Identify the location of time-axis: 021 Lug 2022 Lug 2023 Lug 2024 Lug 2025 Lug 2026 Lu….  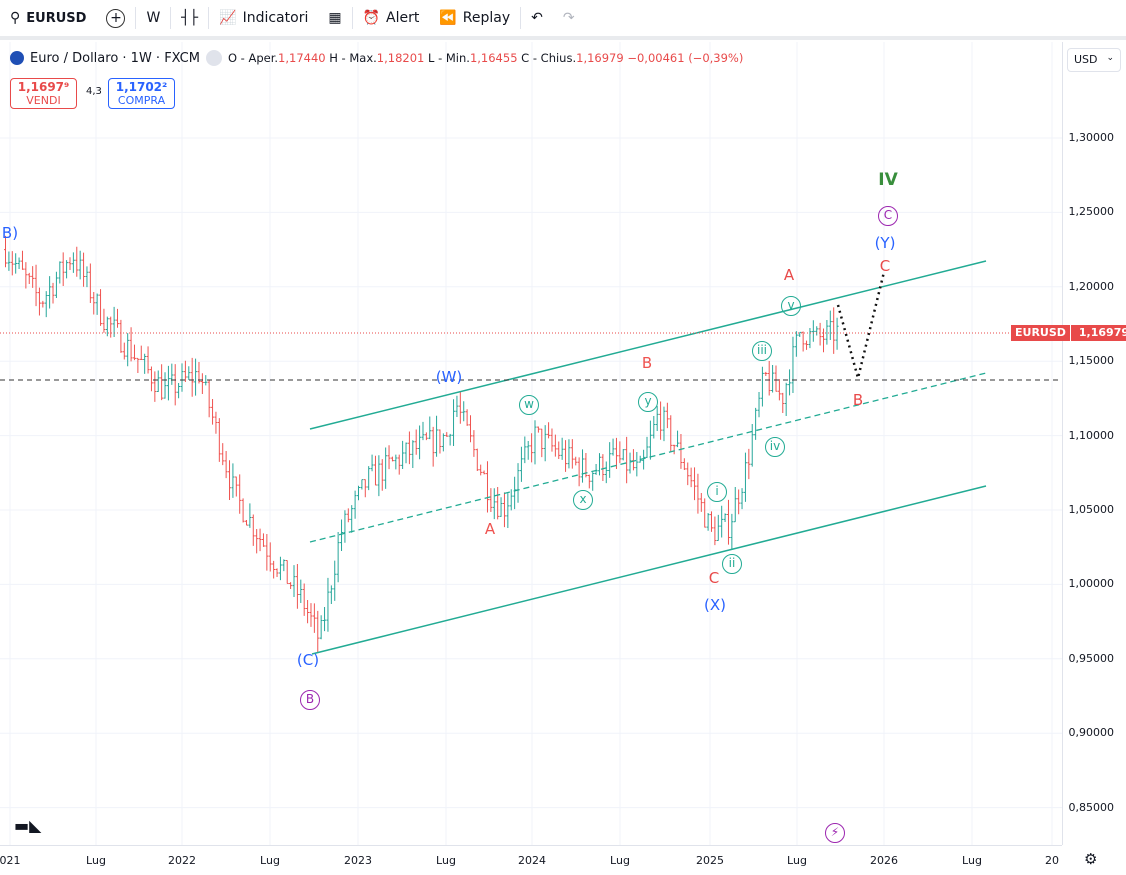
(531, 860).